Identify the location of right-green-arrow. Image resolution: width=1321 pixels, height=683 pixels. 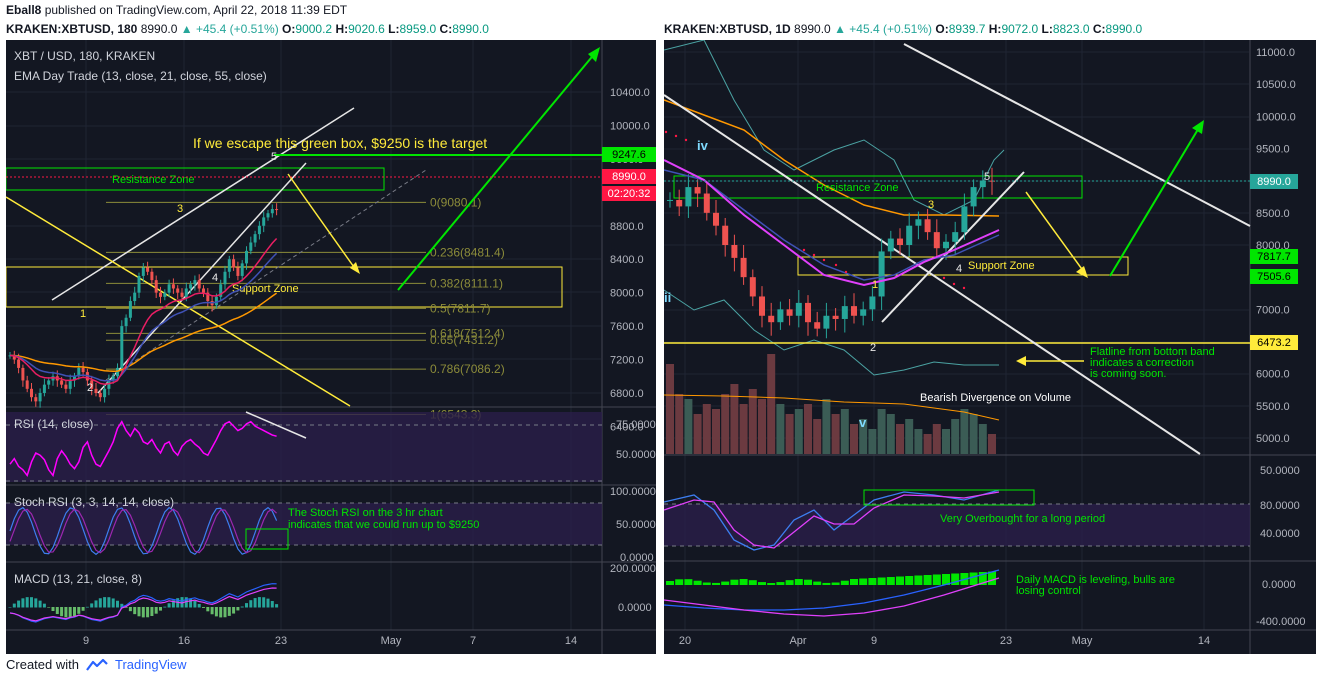
(1155, 201).